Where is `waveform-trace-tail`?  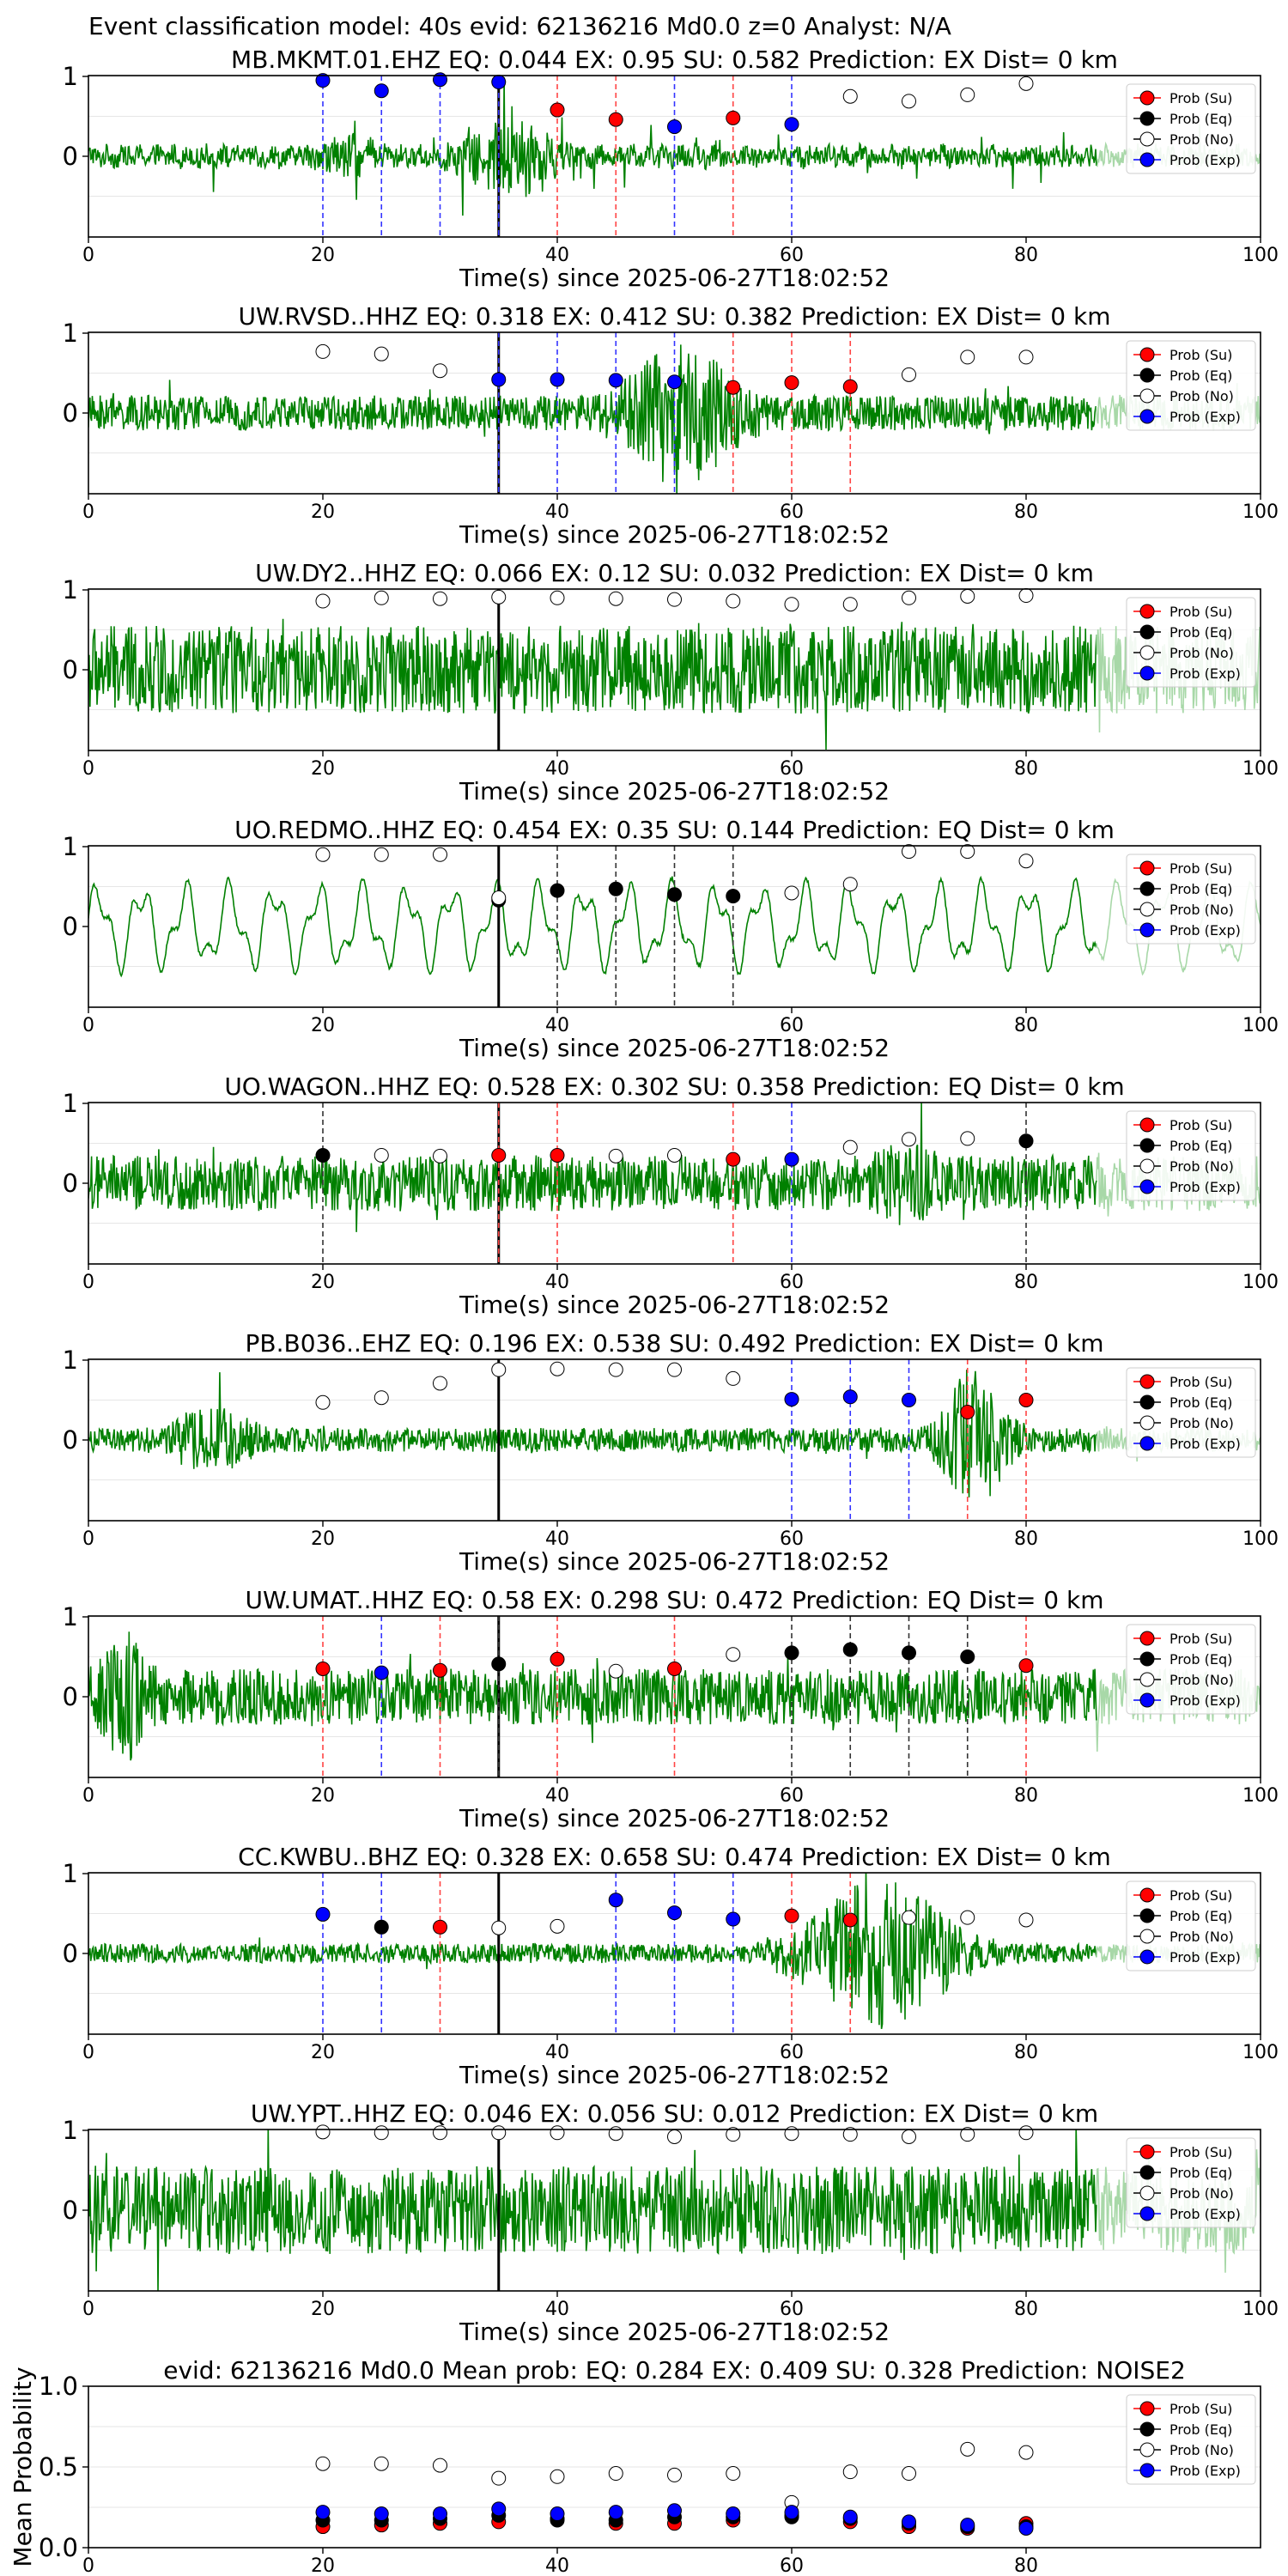 waveform-trace-tail is located at coordinates (1178, 926).